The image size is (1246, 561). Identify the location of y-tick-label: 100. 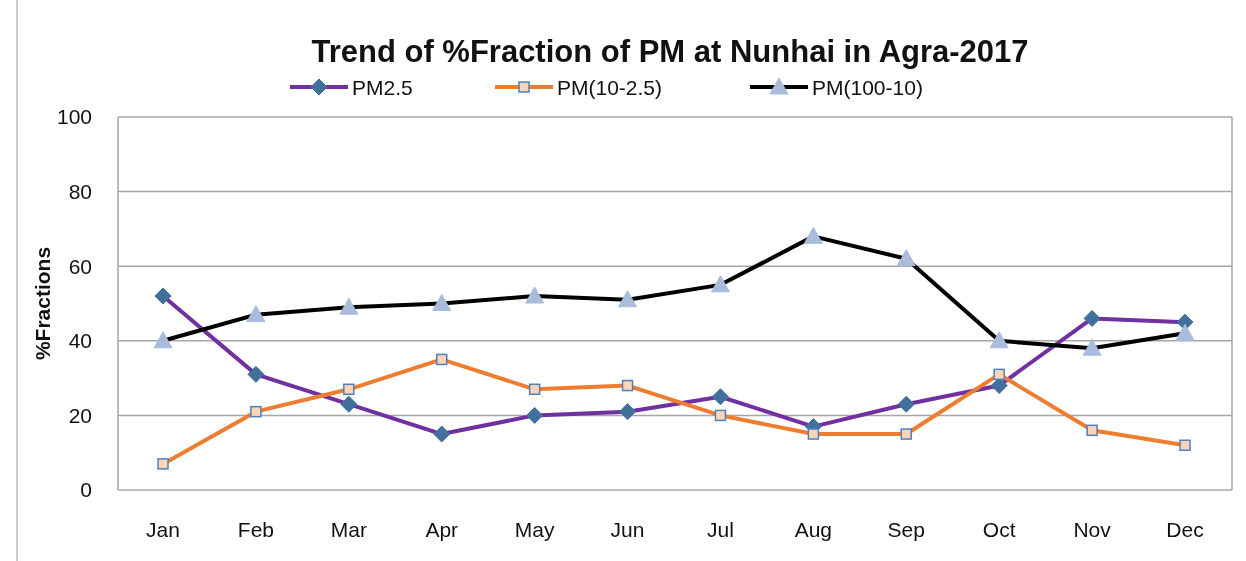
(74, 117).